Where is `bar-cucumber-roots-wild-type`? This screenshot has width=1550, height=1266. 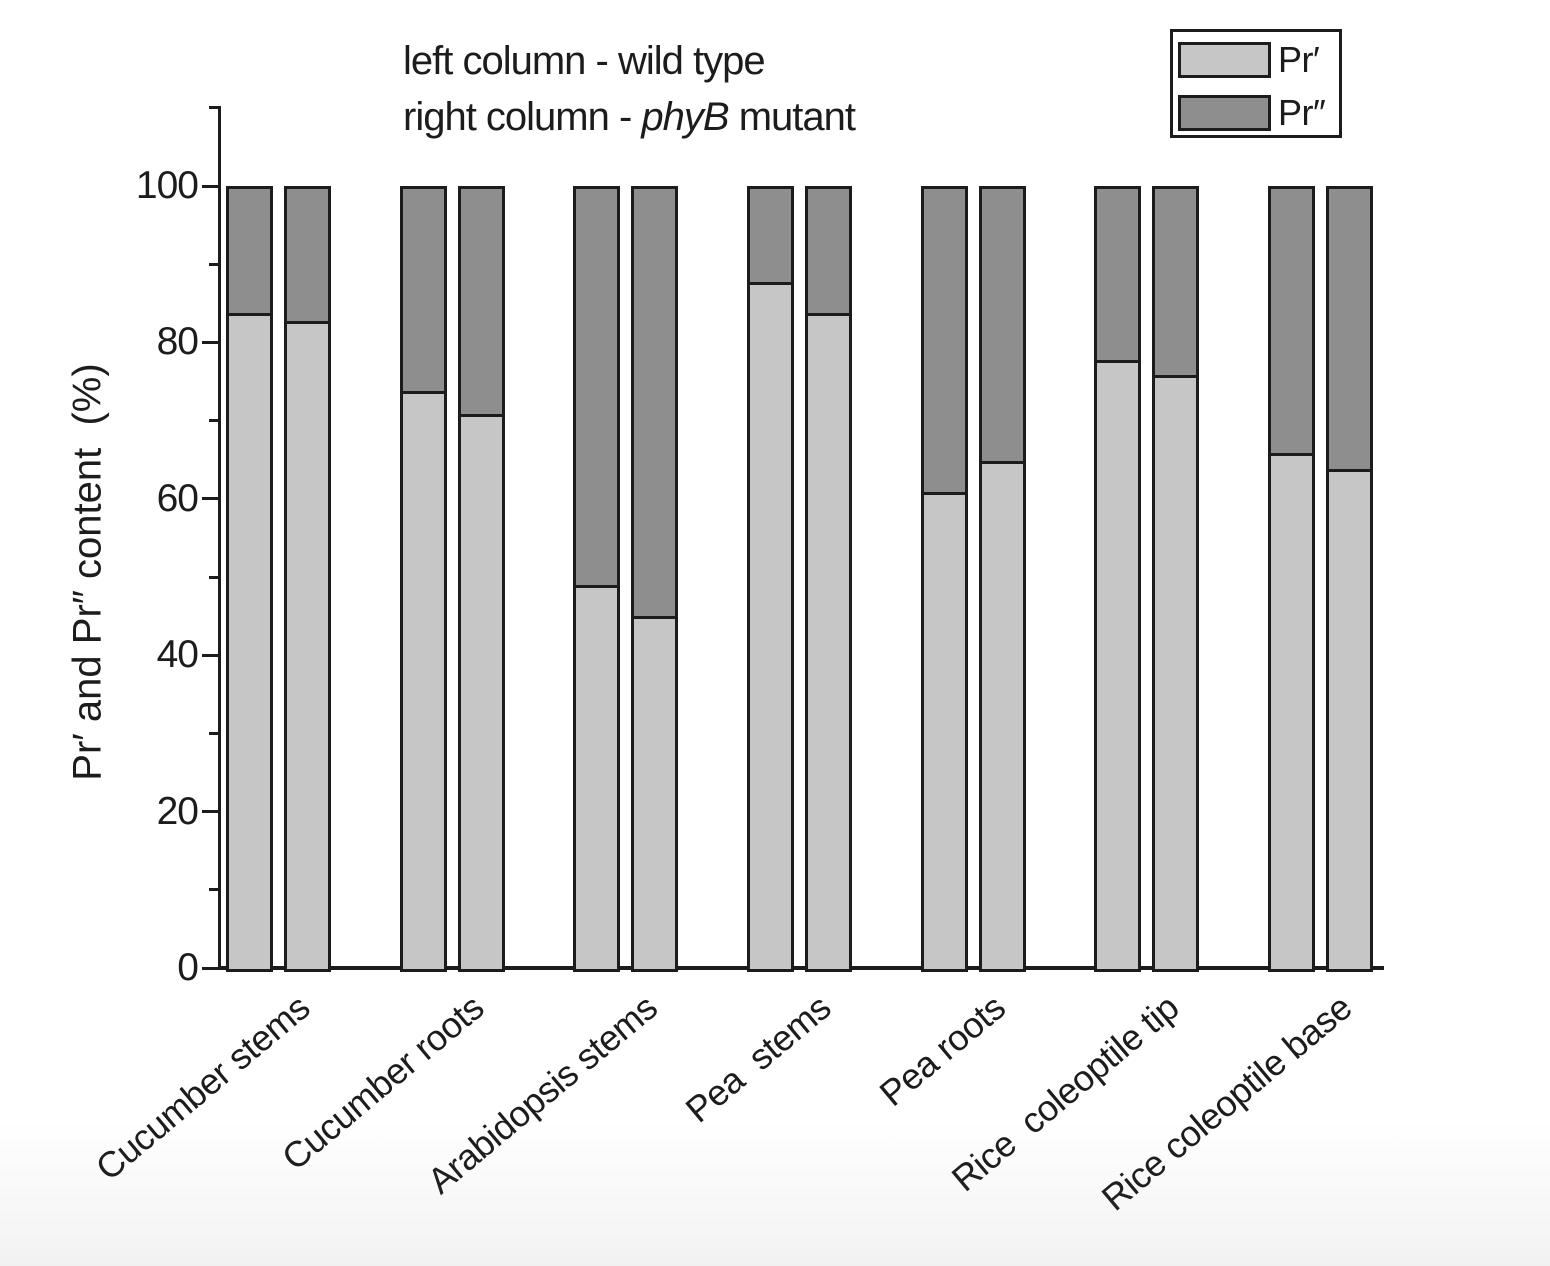 bar-cucumber-roots-wild-type is located at coordinates (423, 579).